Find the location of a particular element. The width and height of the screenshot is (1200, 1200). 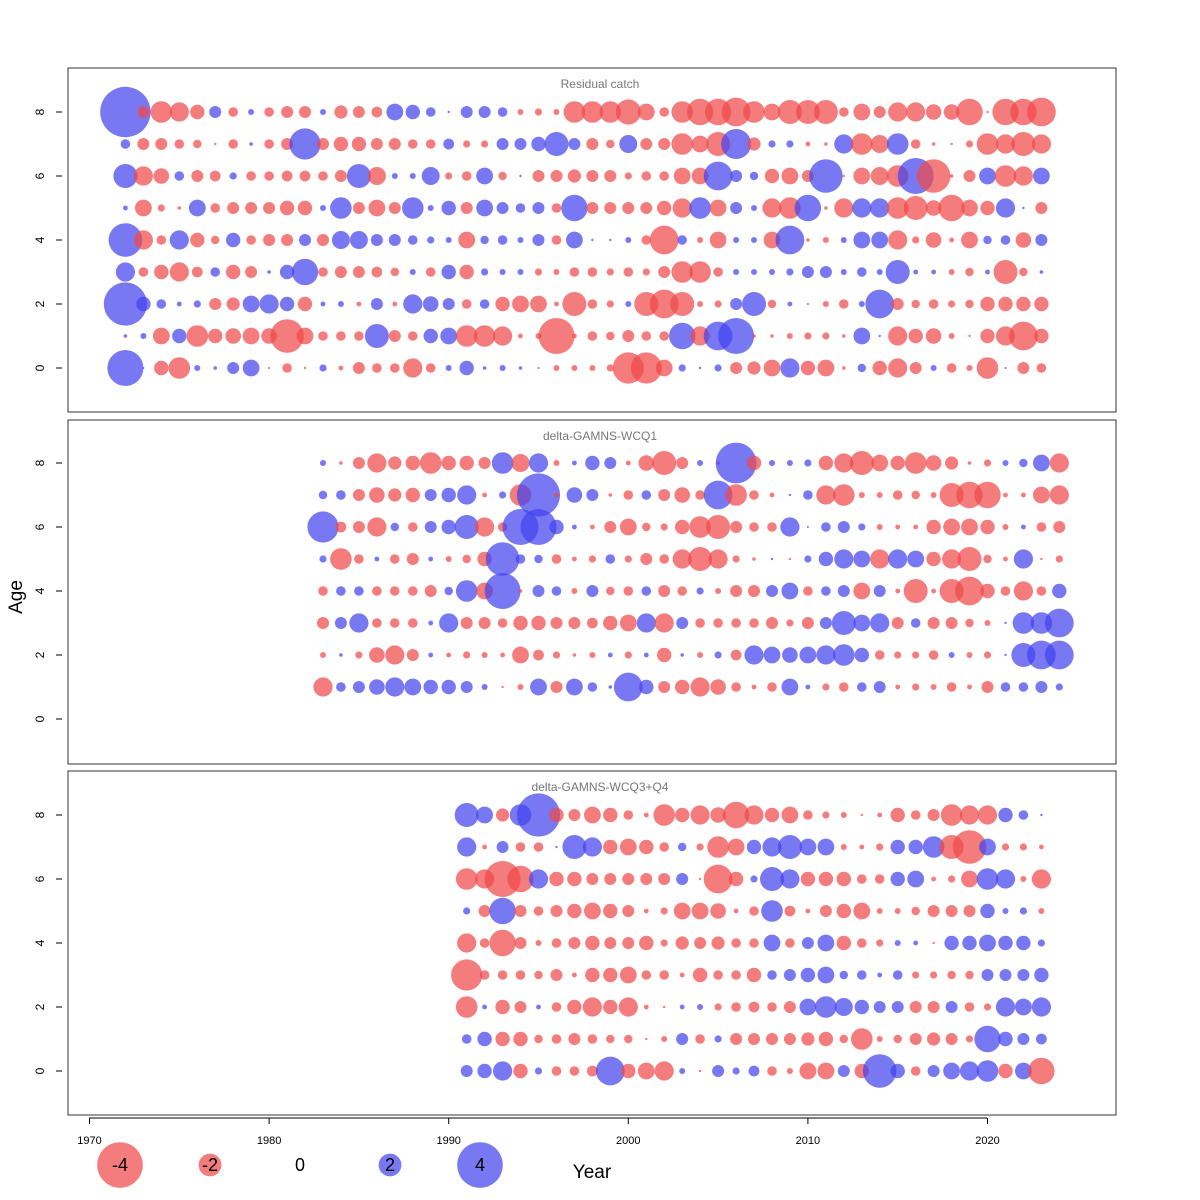

y-tick-label: 8 is located at coordinates (40, 814).